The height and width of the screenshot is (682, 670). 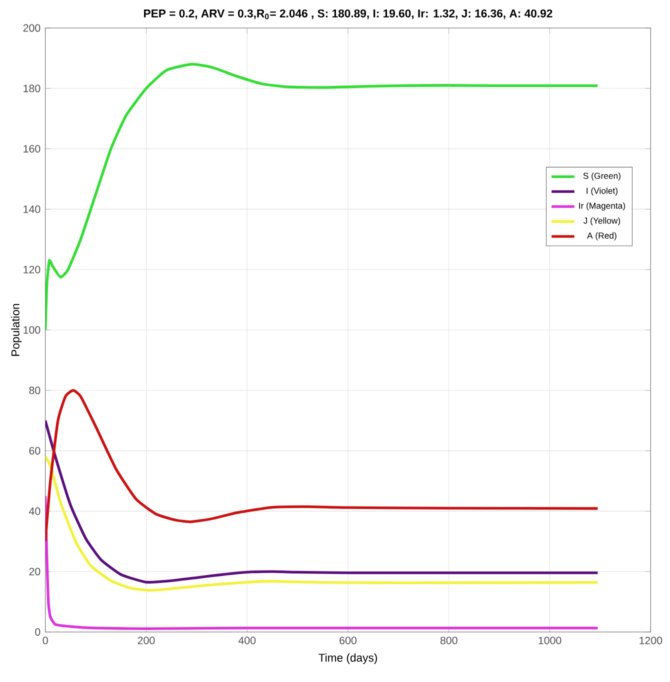 I want to click on y-tick-label: 100, so click(x=32, y=330).